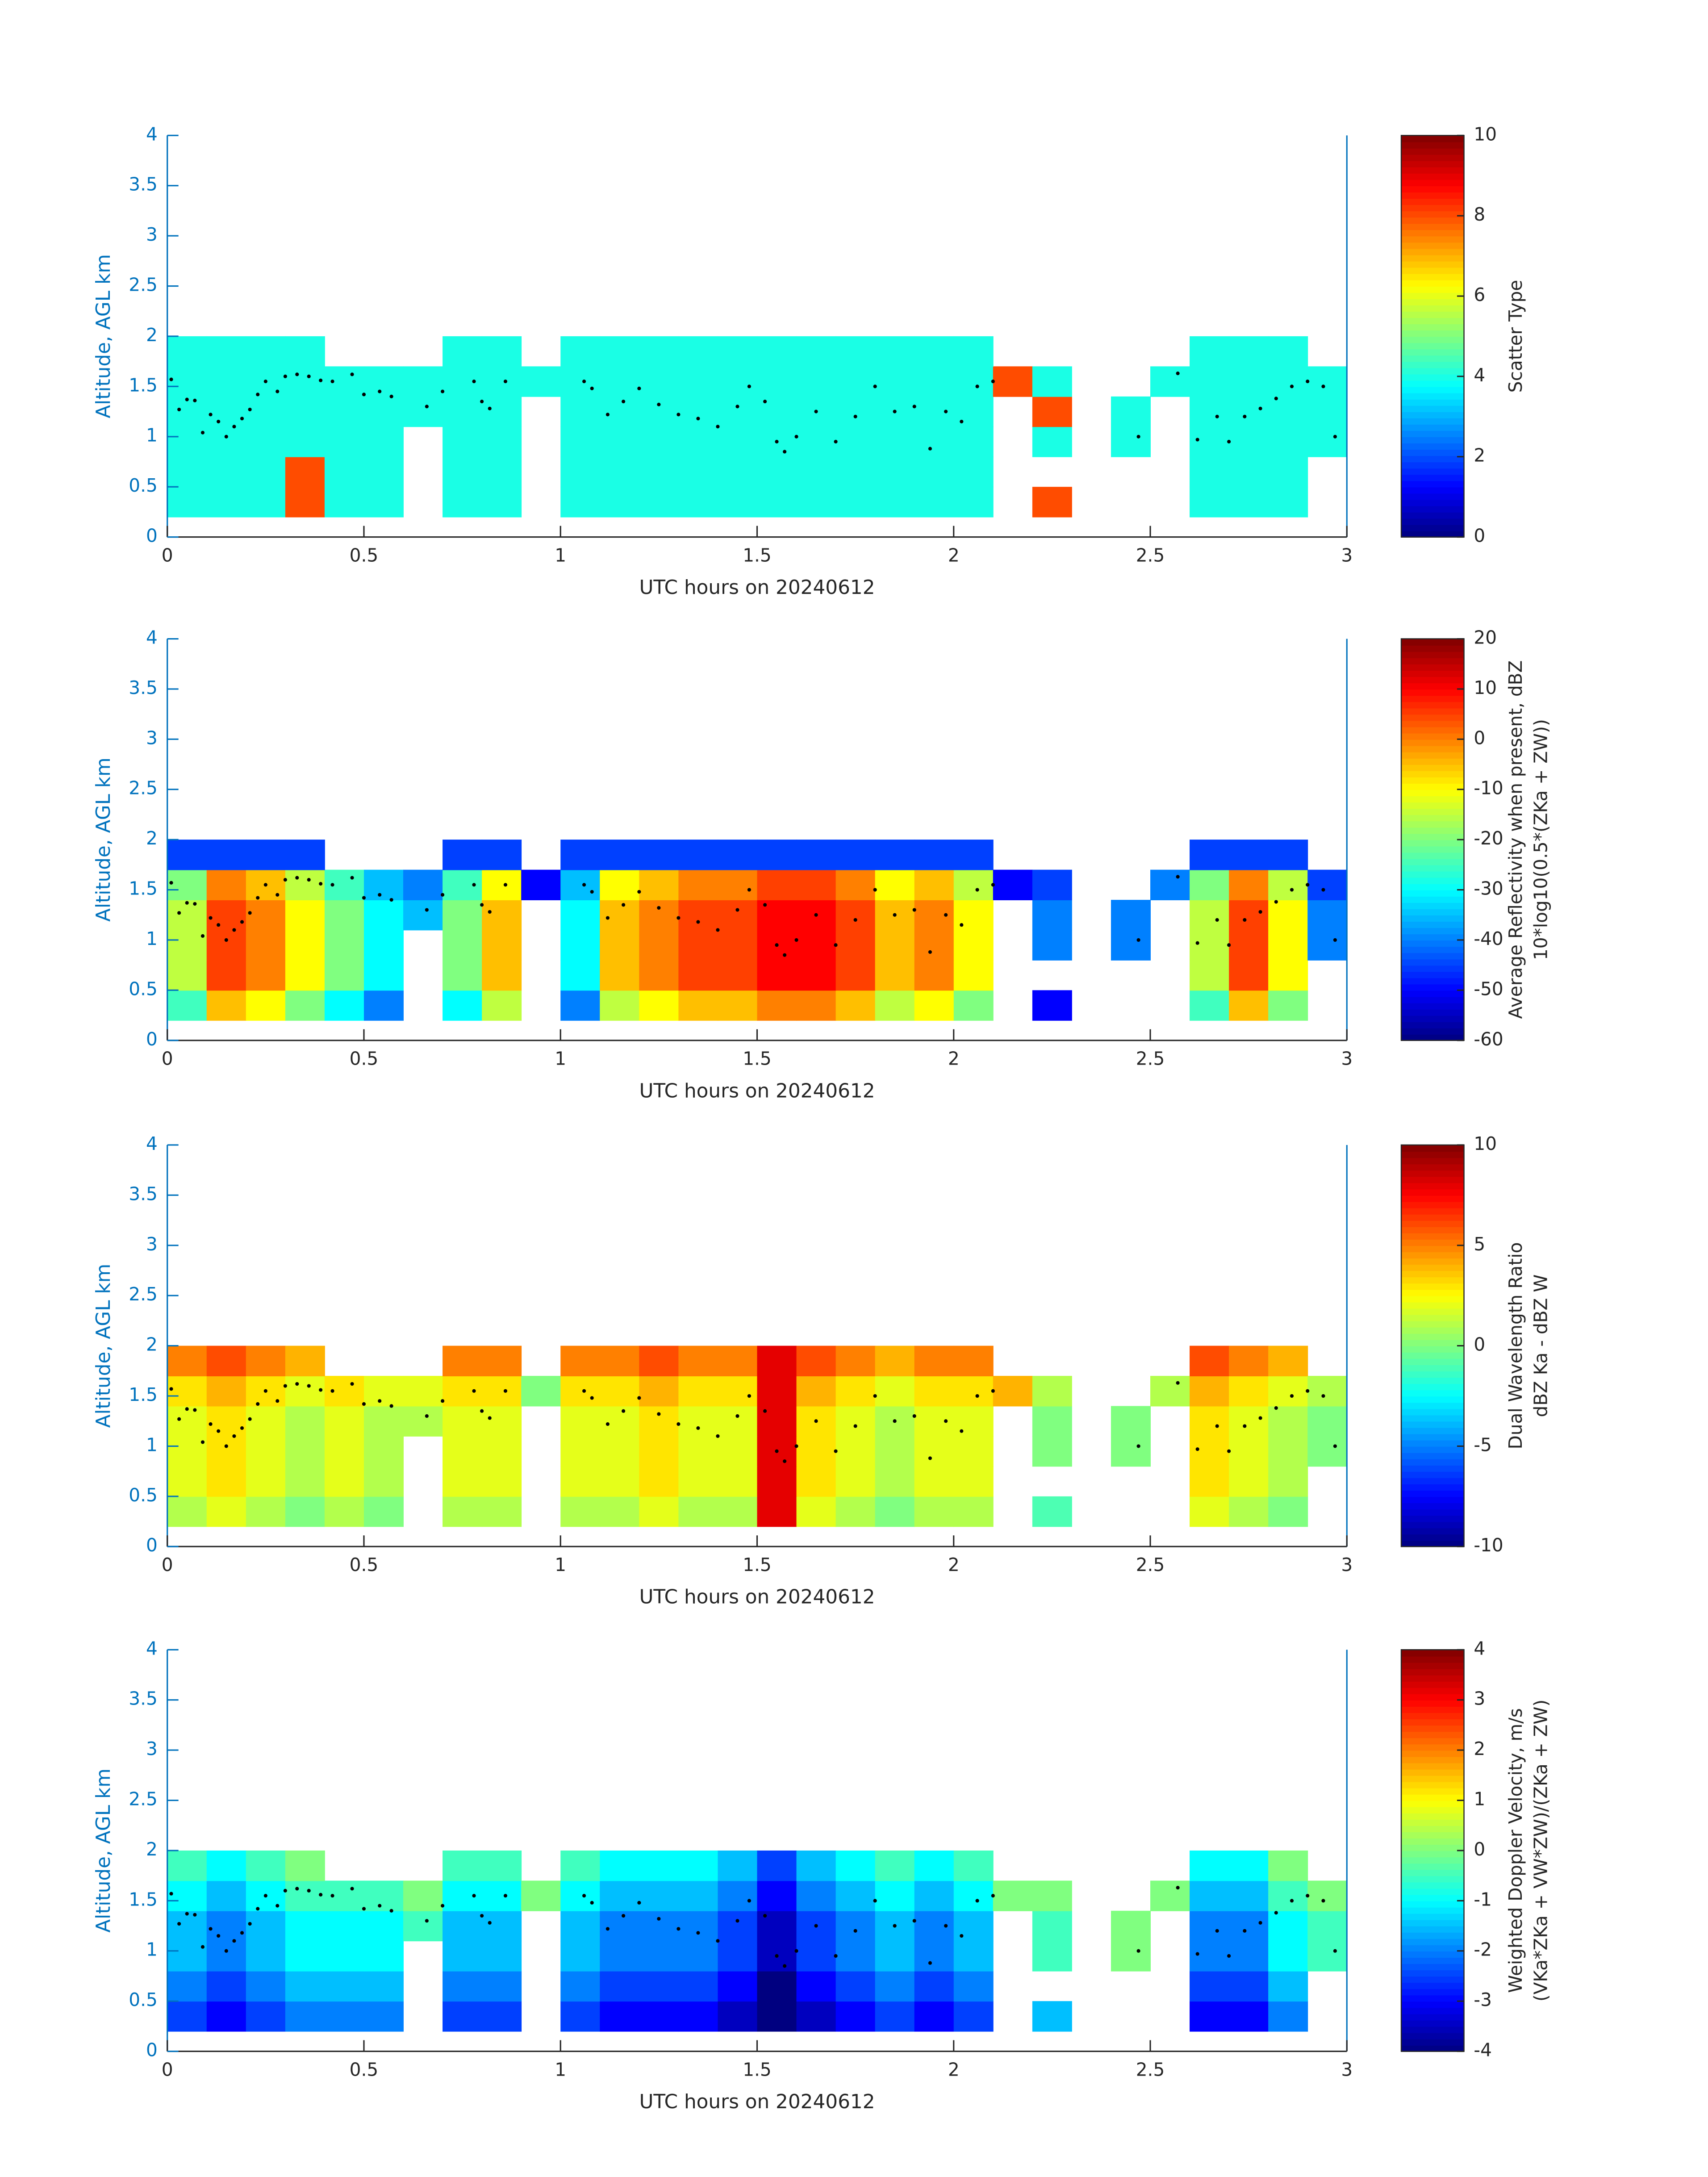 This screenshot has width=1708, height=2177. I want to click on y-tick-label: 2.5, so click(143, 285).